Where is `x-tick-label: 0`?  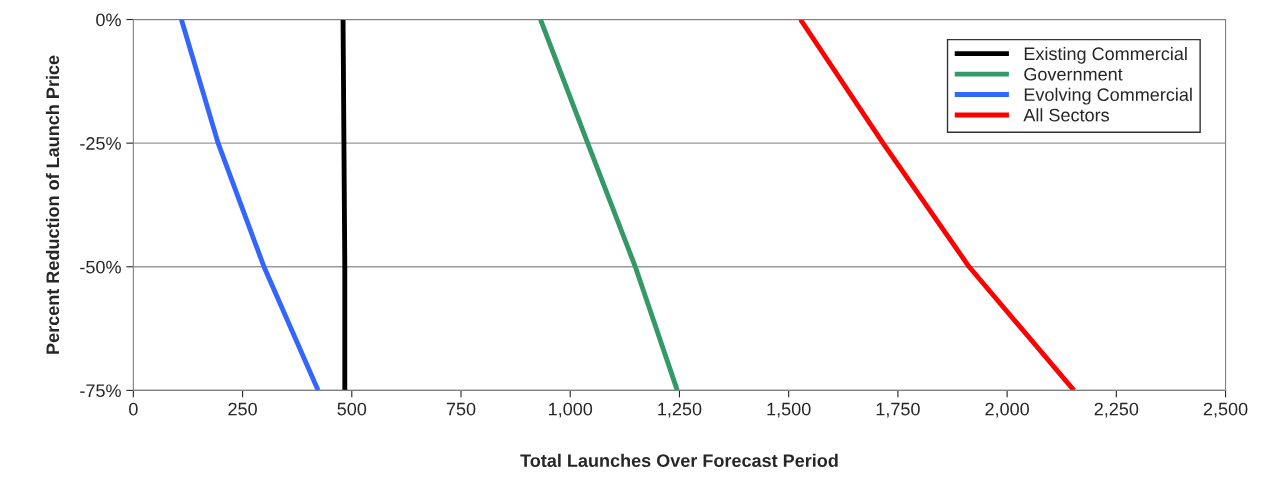
x-tick-label: 0 is located at coordinates (133, 409).